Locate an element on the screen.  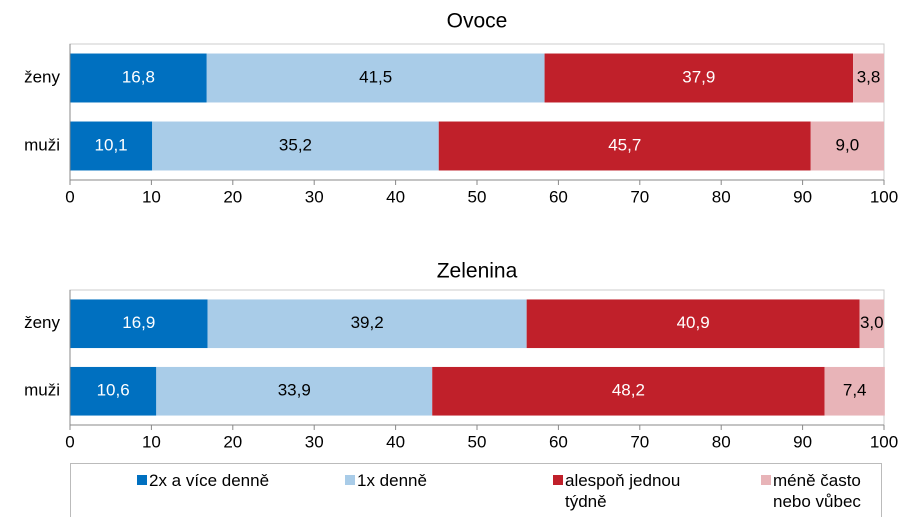
data-label: 35,2 is located at coordinates (295, 144).